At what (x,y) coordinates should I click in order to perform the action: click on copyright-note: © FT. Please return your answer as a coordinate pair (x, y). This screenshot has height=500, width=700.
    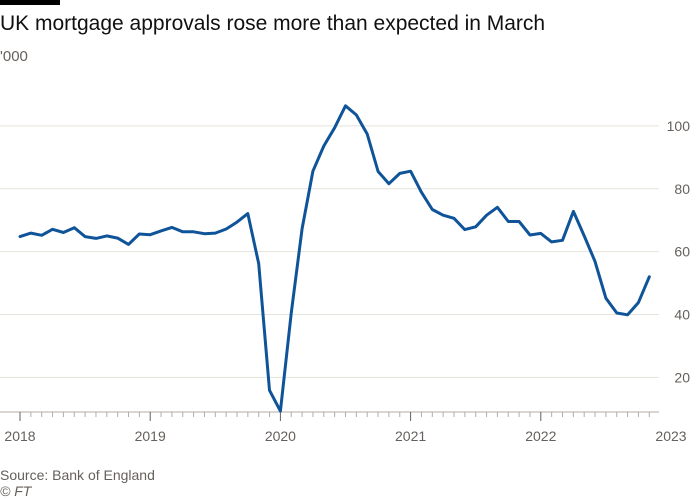
    Looking at the image, I should click on (16, 491).